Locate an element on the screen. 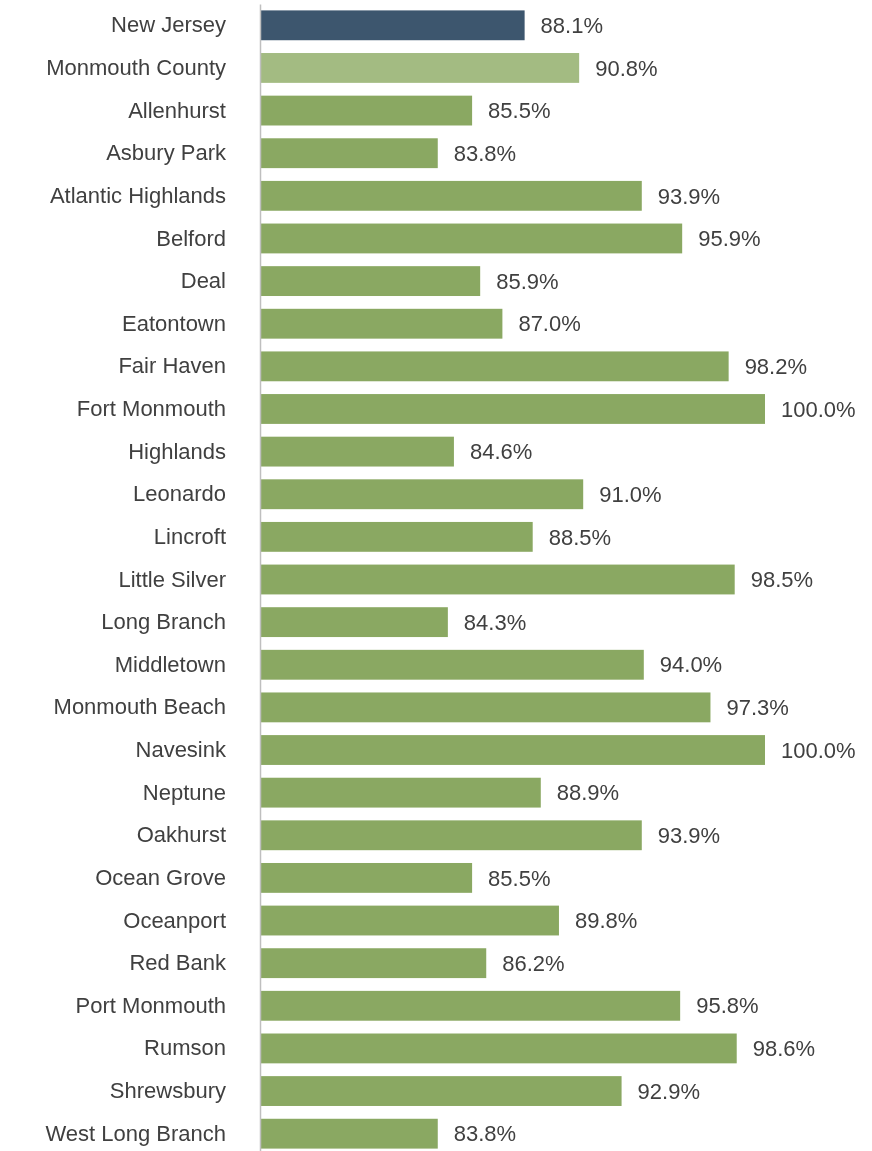  y-tick-label: Lincroft is located at coordinates (189, 536).